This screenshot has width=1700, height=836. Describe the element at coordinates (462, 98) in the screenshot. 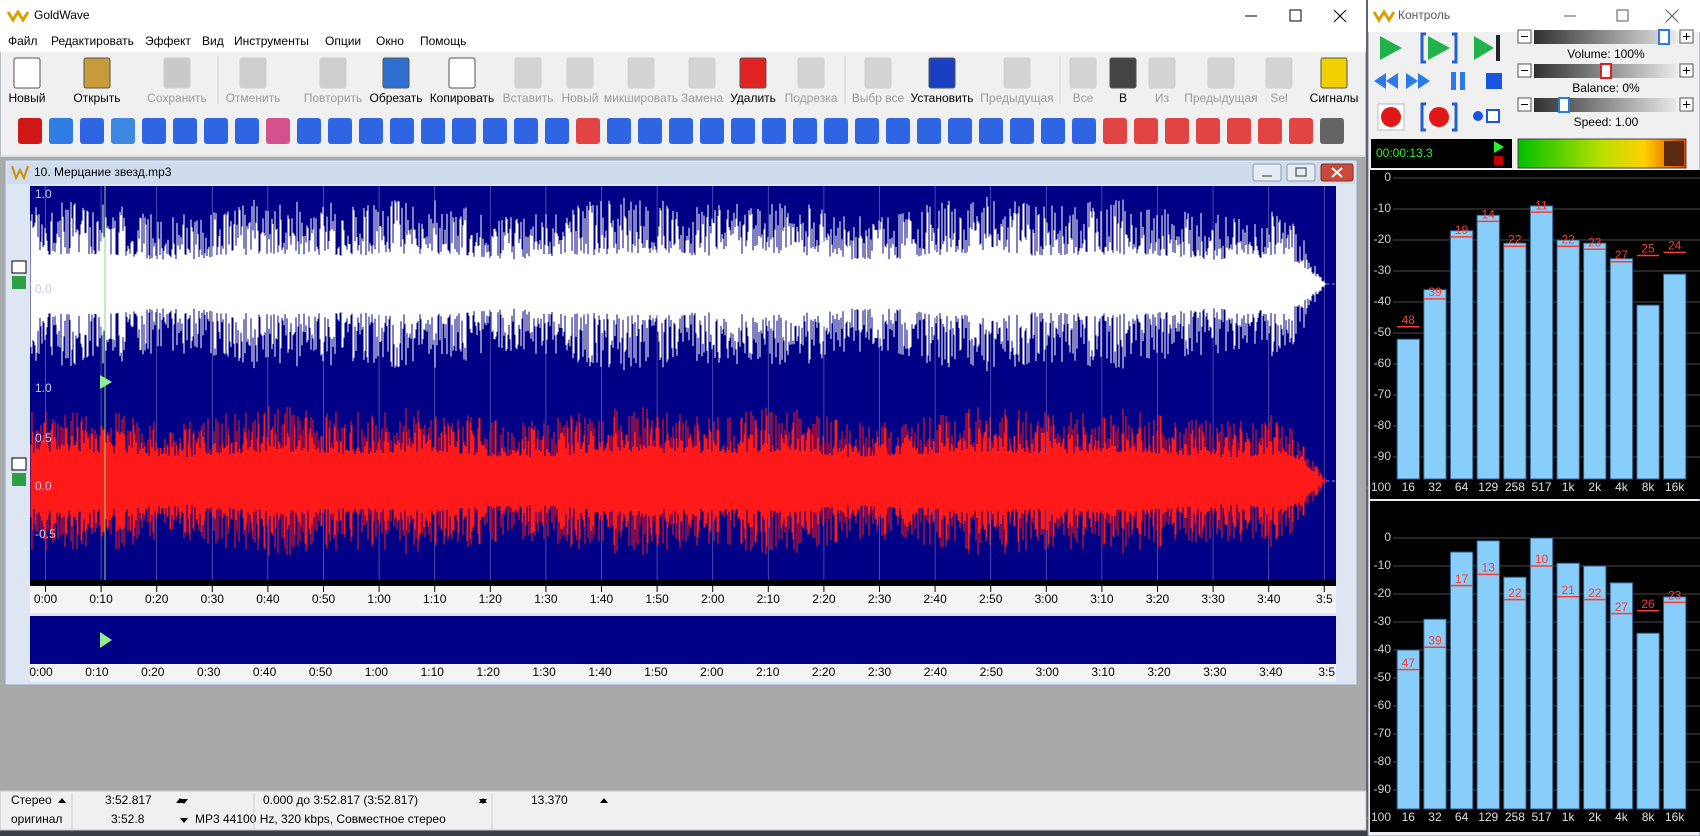

I see `toolbar-label: Копировать` at that location.